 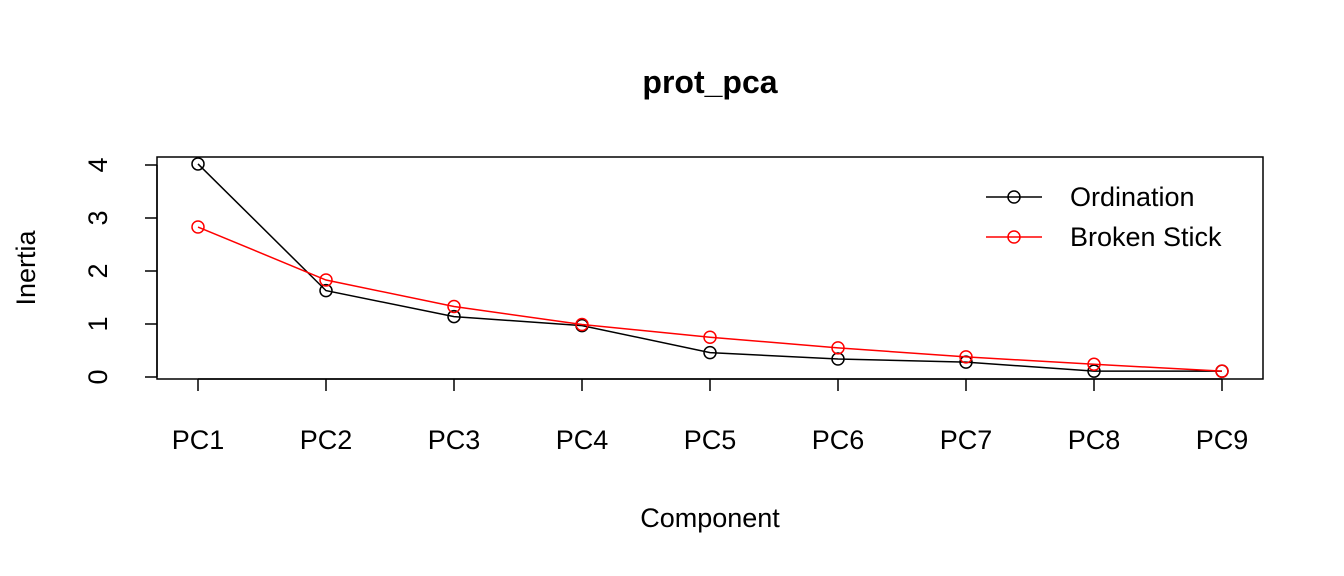 I want to click on x-tick-label: PC5, so click(x=710, y=440).